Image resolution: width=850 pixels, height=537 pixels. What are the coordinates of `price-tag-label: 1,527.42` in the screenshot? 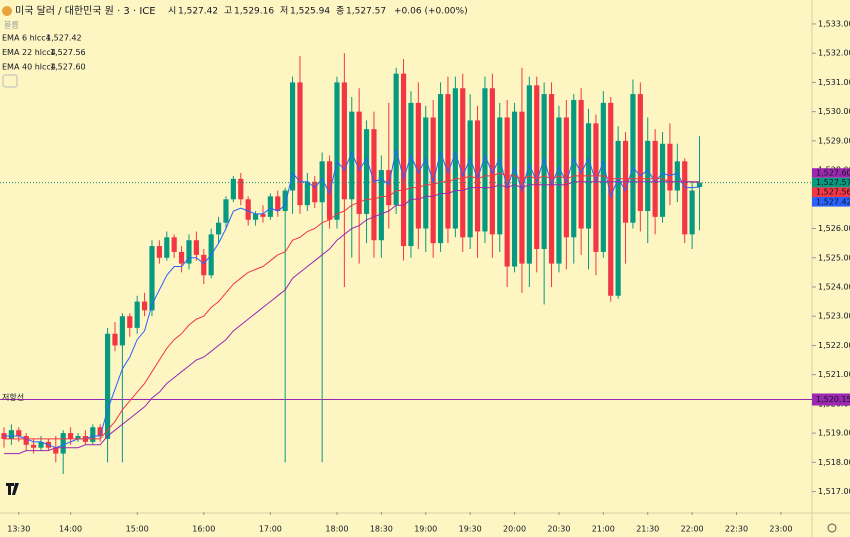 It's located at (833, 201).